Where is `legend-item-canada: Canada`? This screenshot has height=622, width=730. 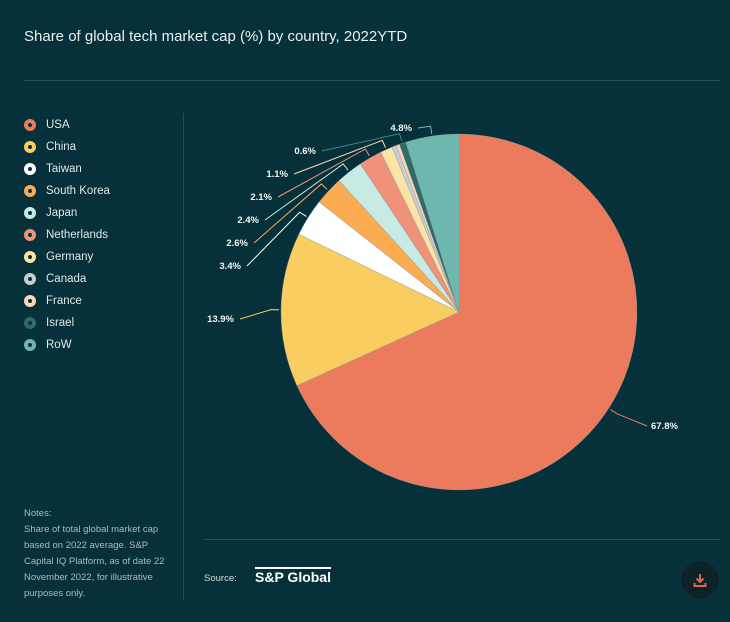 legend-item-canada: Canada is located at coordinates (67, 279).